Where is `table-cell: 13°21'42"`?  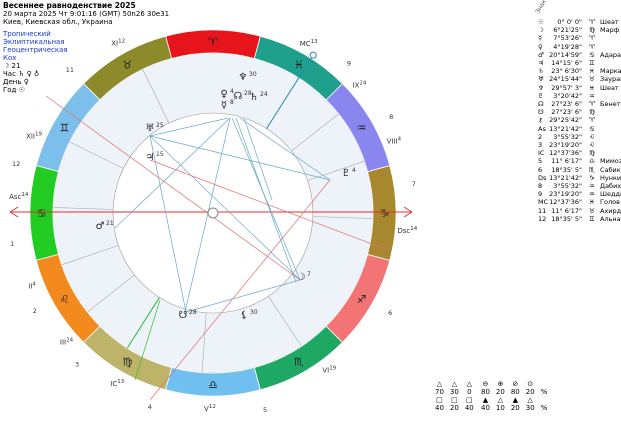
table-cell: 13°21'42" is located at coordinates (565, 177).